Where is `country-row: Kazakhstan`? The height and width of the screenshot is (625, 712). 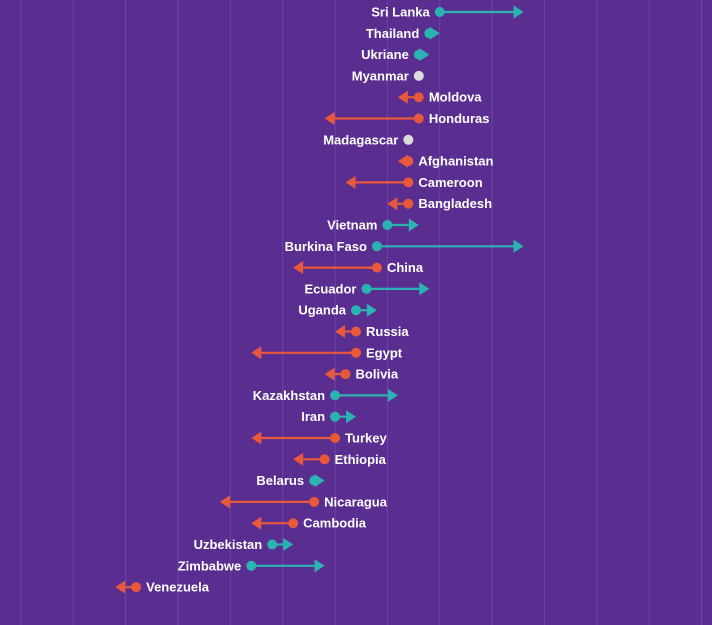 country-row: Kazakhstan is located at coordinates (325, 395).